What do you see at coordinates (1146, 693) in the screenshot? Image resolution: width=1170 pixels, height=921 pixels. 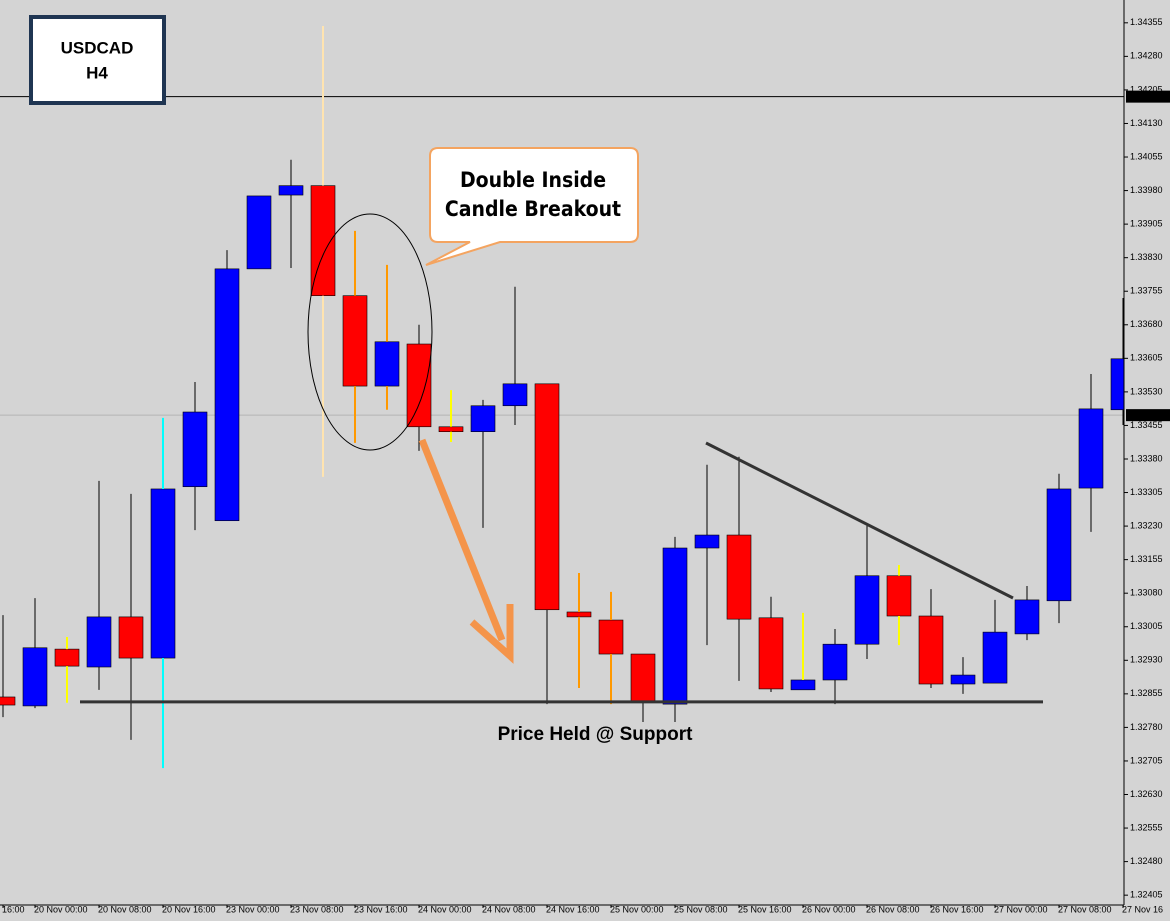 I see `y-tick-label: 1.32855` at bounding box center [1146, 693].